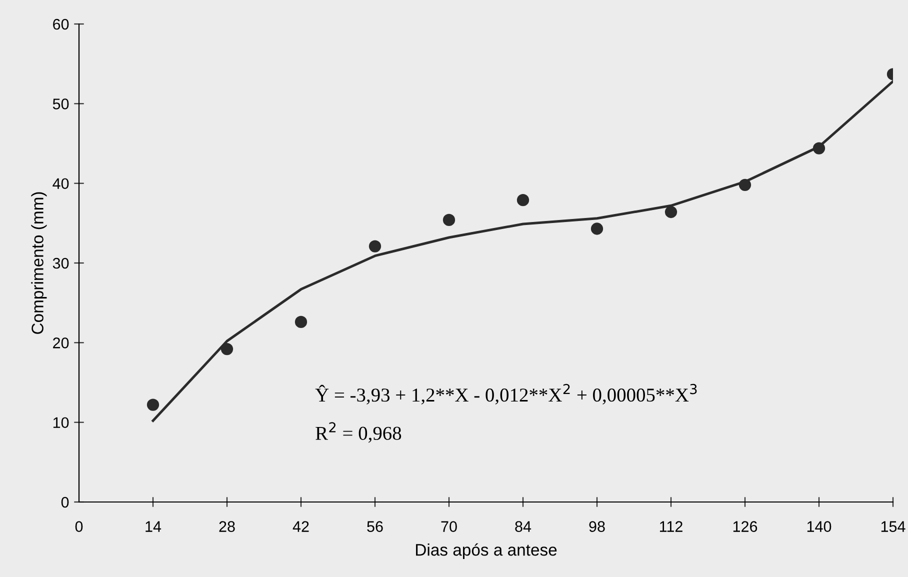 This screenshot has height=577, width=908. Describe the element at coordinates (523, 526) in the screenshot. I see `x-tick-label: 84` at that location.